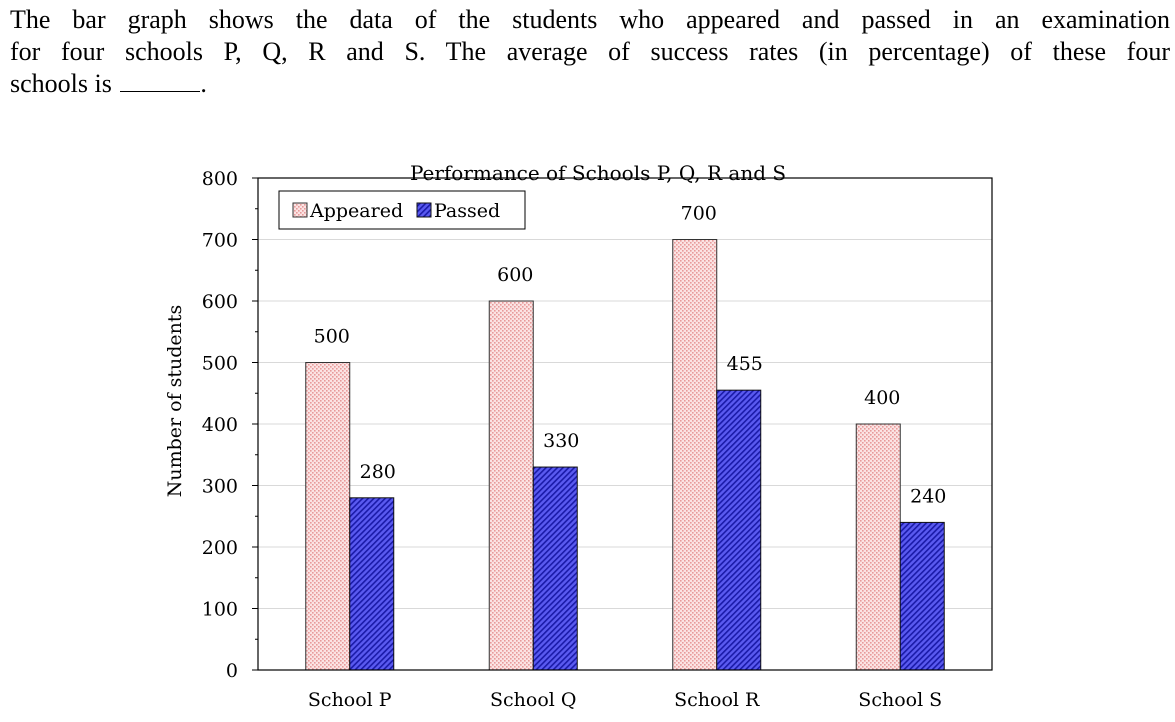  Describe the element at coordinates (232, 671) in the screenshot. I see `y-tick-label: 0` at that location.